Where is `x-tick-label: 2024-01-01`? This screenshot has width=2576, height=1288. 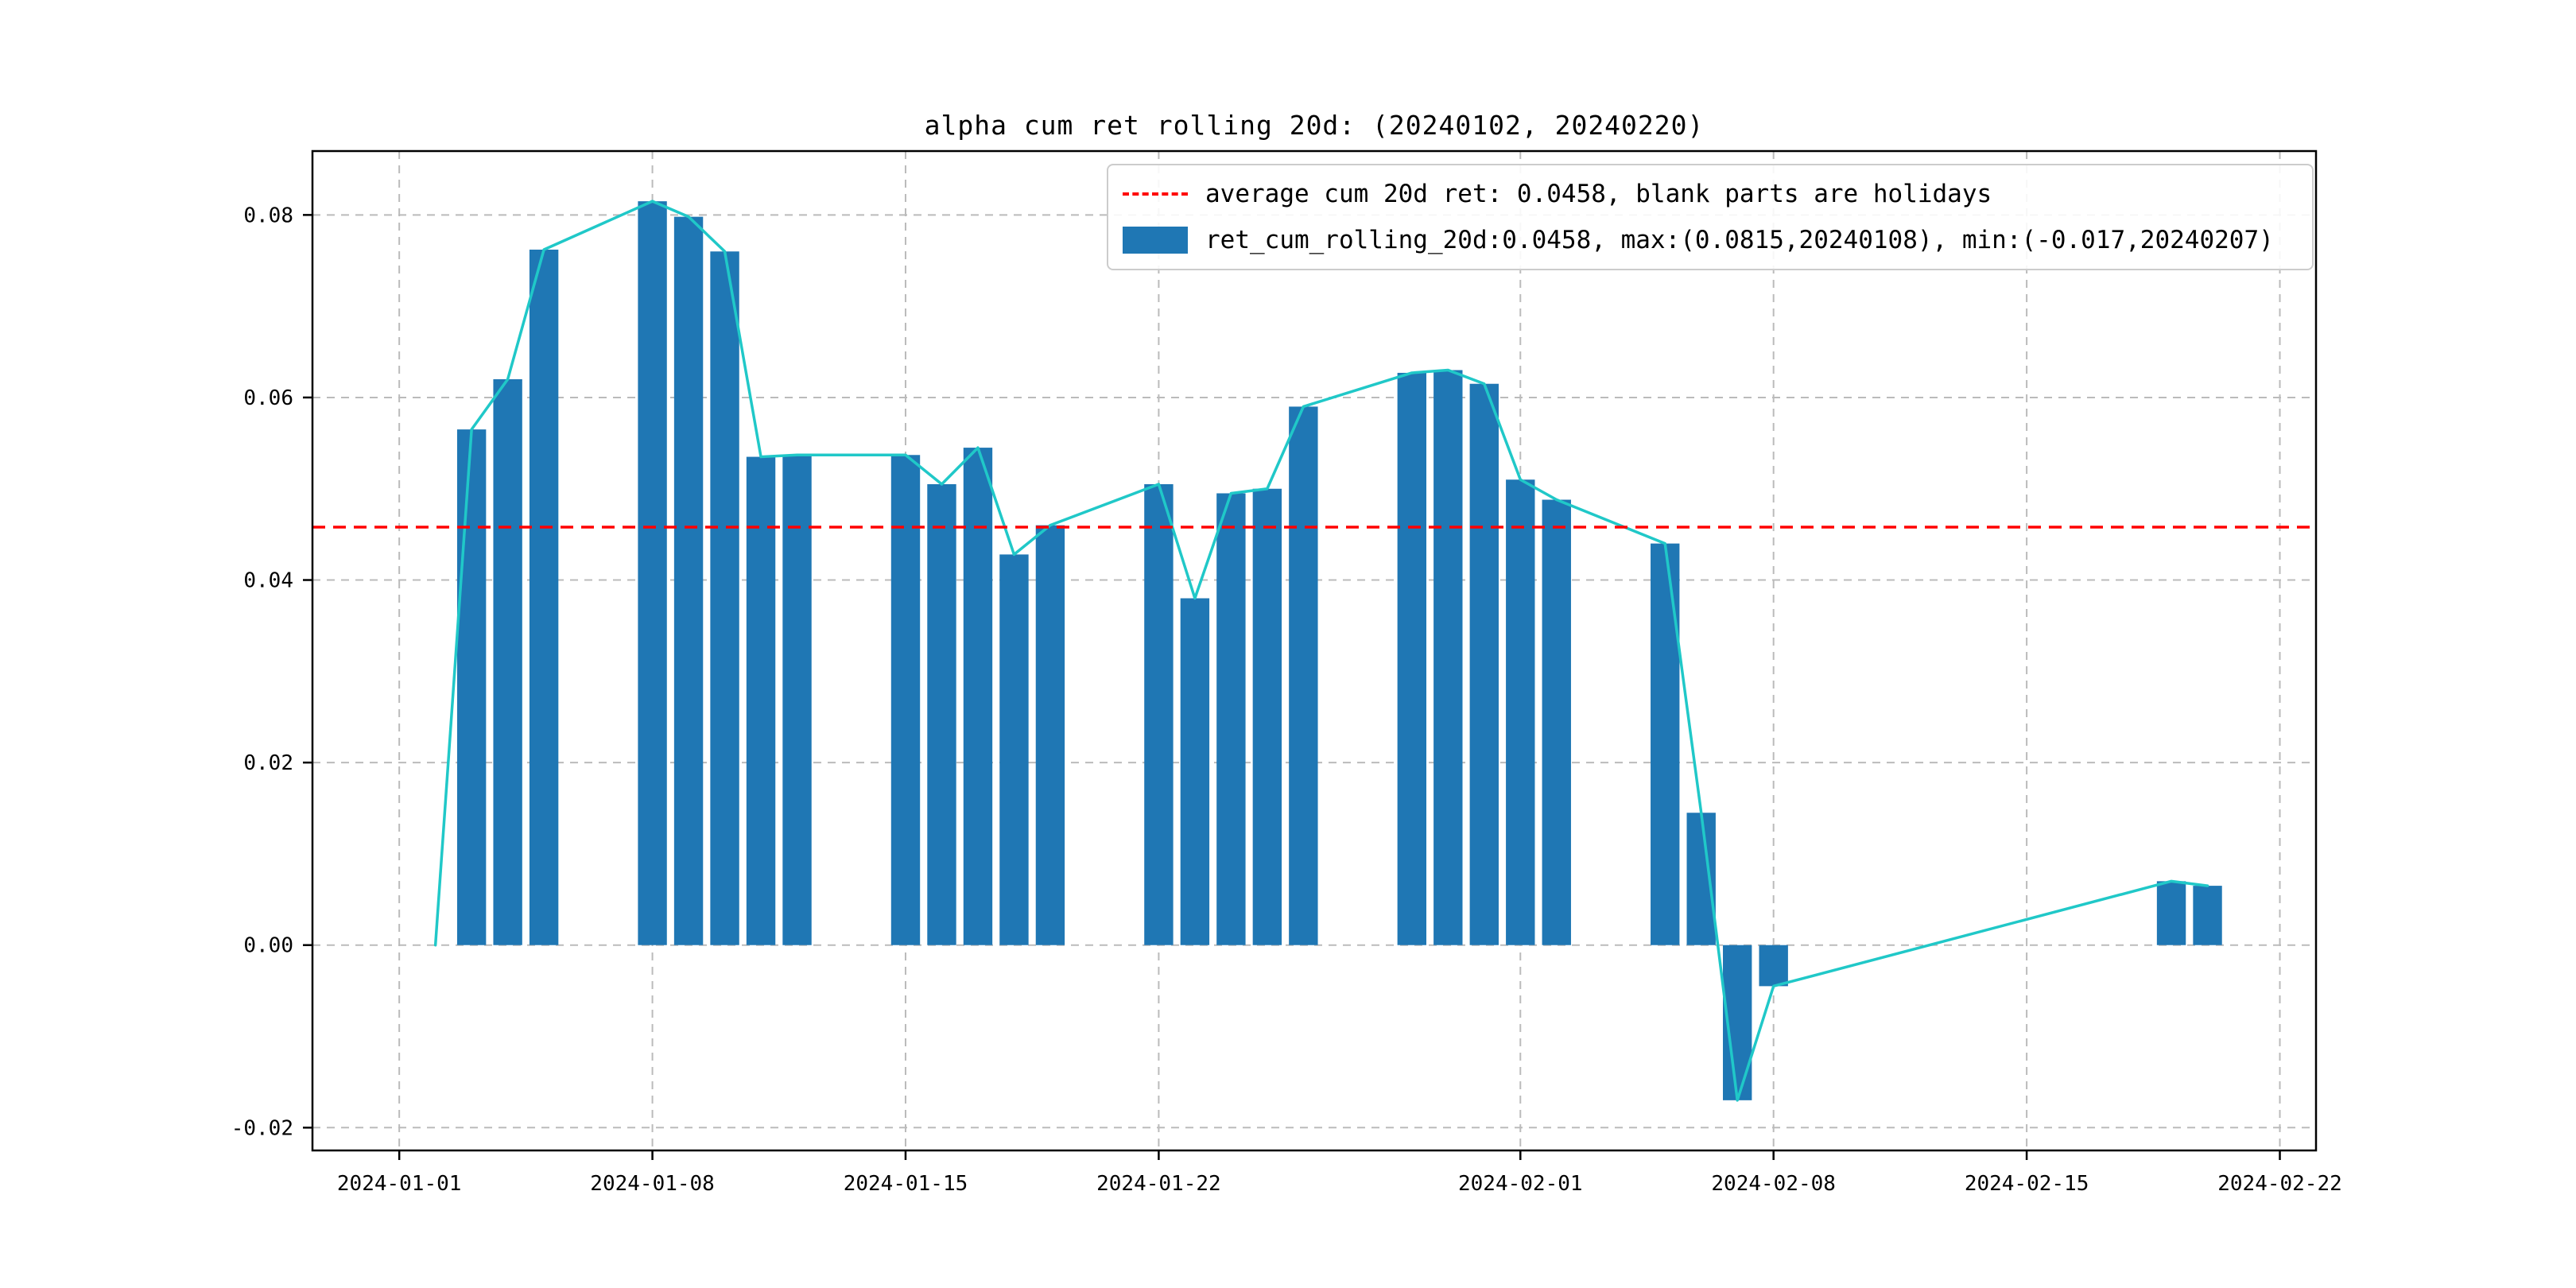
x-tick-label: 2024-01-01 is located at coordinates (400, 1184).